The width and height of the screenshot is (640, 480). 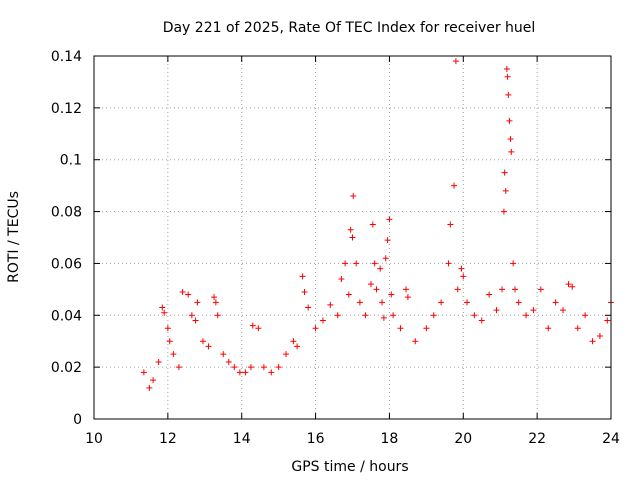 What do you see at coordinates (66, 316) in the screenshot?
I see `y-tick-label: 0.04` at bounding box center [66, 316].